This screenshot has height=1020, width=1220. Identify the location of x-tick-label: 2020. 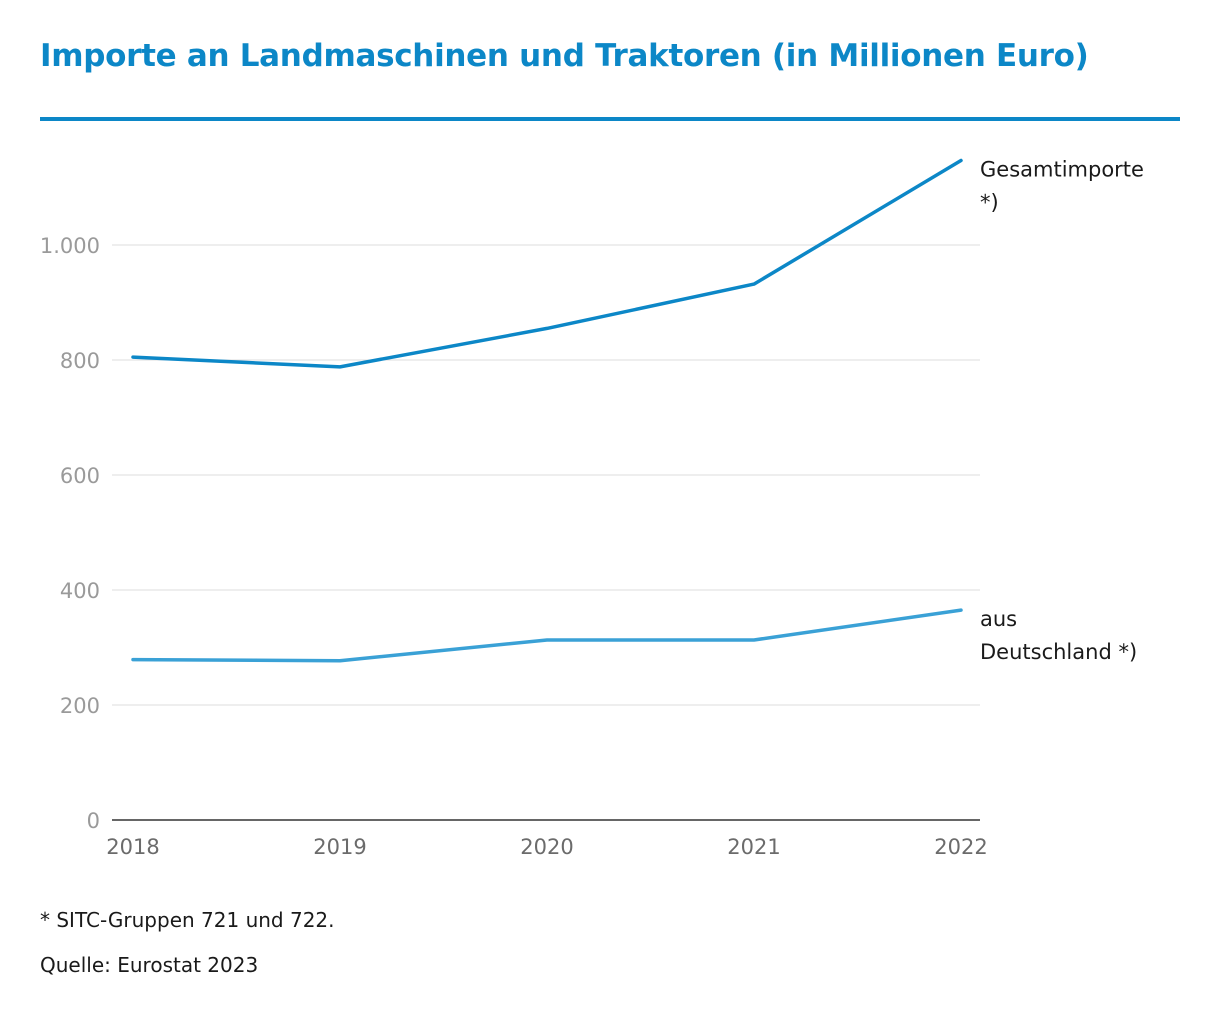
(546, 847).